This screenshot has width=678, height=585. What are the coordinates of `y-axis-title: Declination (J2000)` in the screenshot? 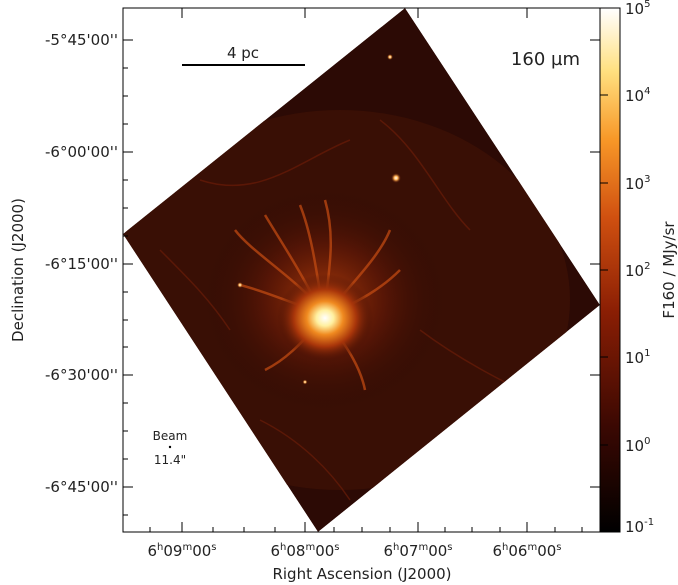 It's located at (18, 270).